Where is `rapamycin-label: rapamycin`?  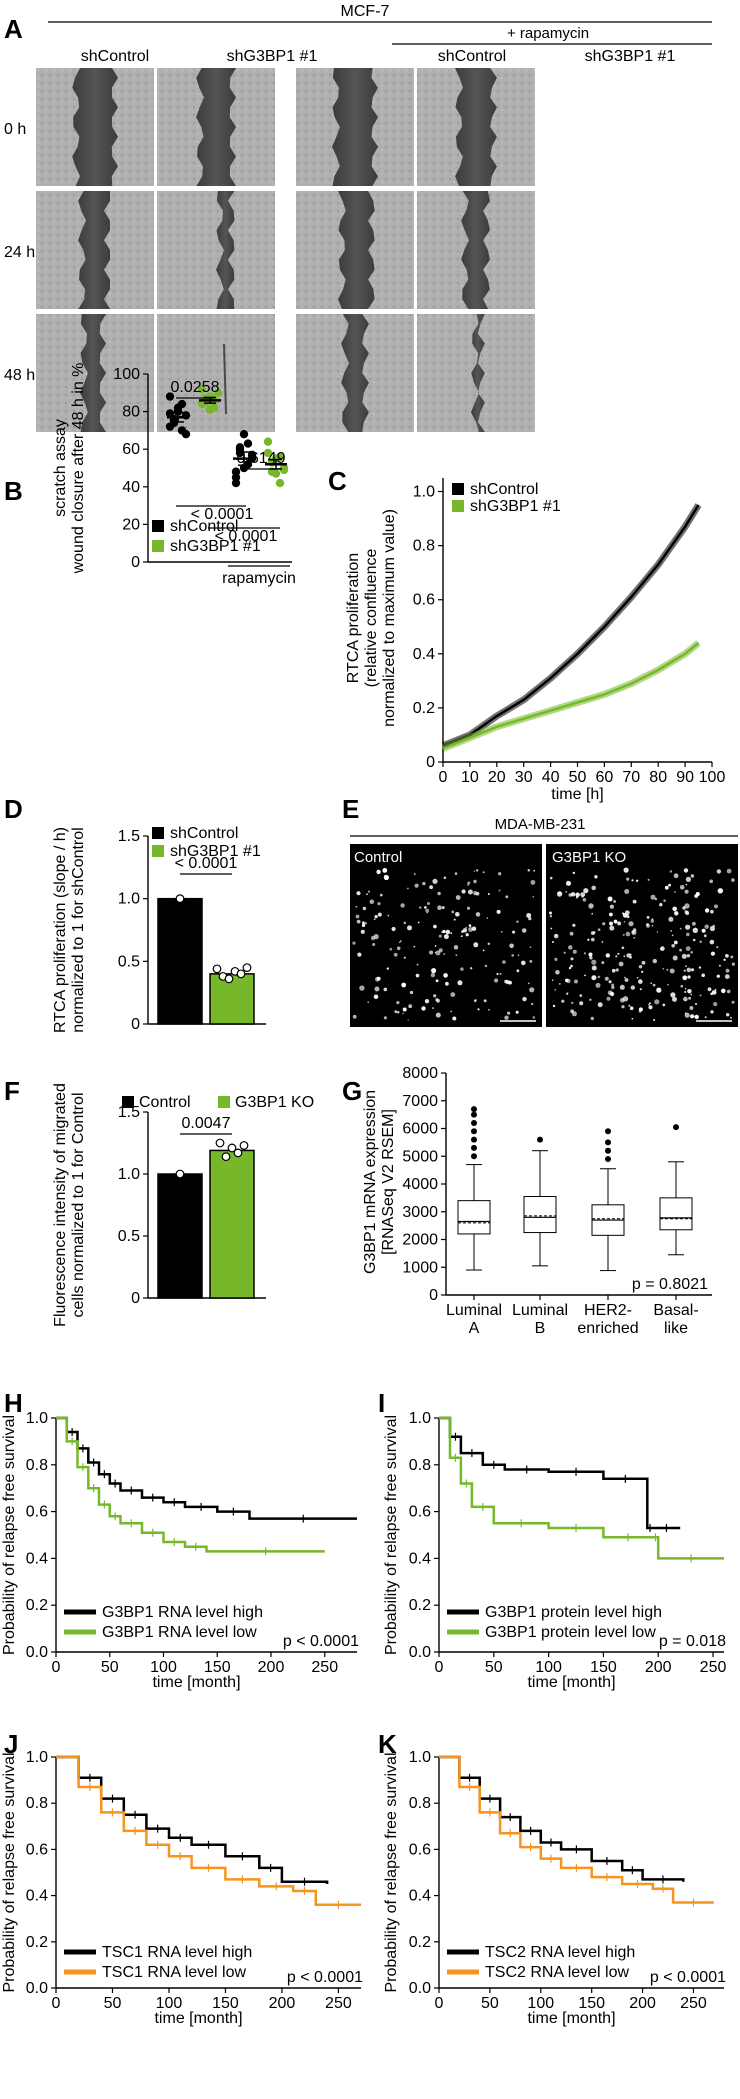 rapamycin-label: rapamycin is located at coordinates (259, 578).